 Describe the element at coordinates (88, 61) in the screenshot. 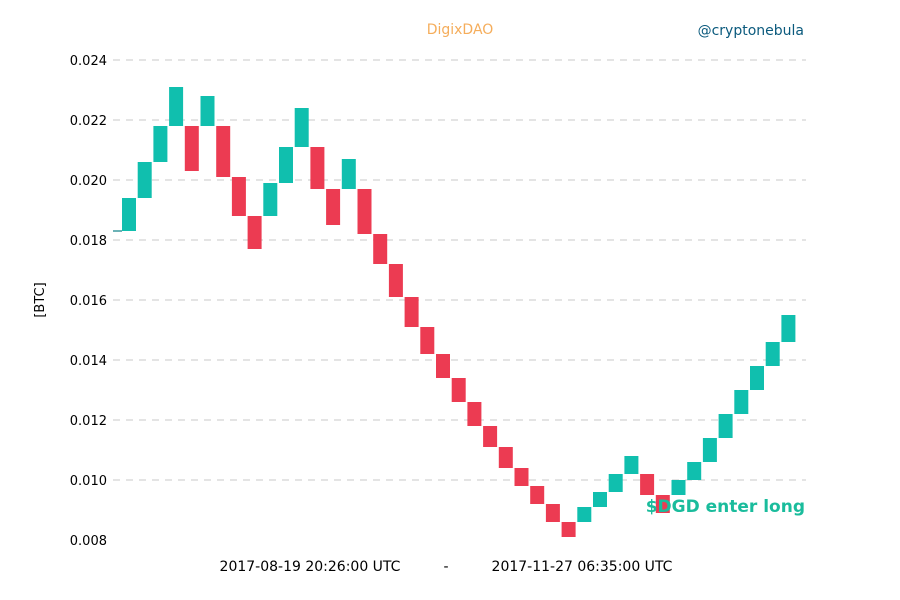

I see `y-tick-label: 0.024` at that location.